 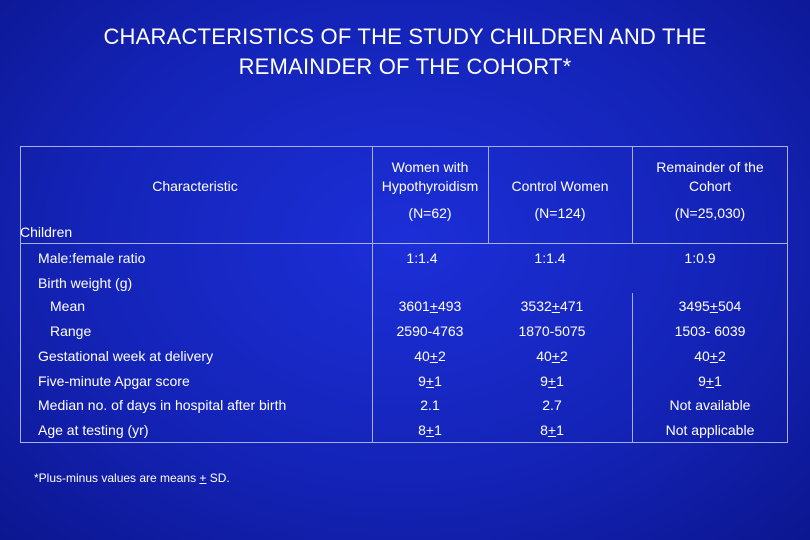 I want to click on row-label: Five-minute Apgar score, so click(x=114, y=381).